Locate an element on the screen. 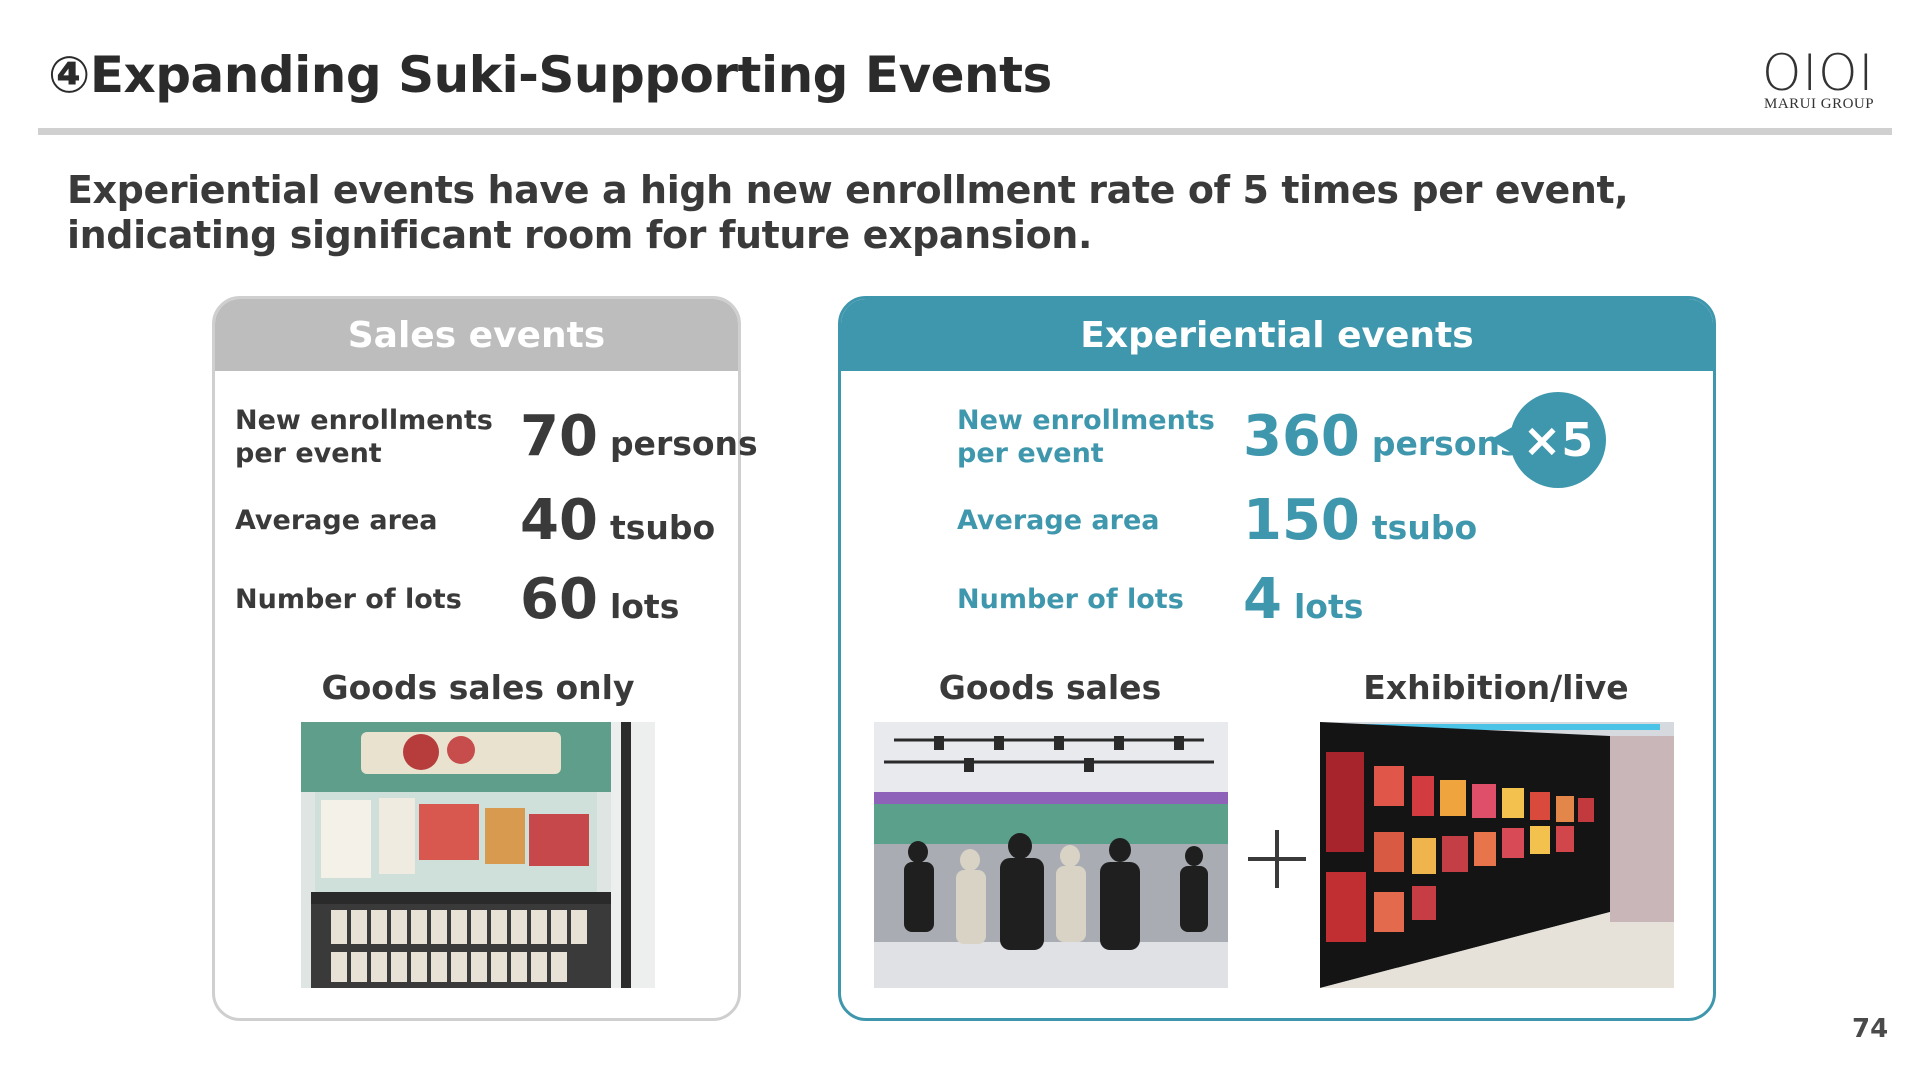 Image resolution: width=1920 pixels, height=1080 pixels. exhibition-live-caption: Exhibition/live is located at coordinates (1496, 687).